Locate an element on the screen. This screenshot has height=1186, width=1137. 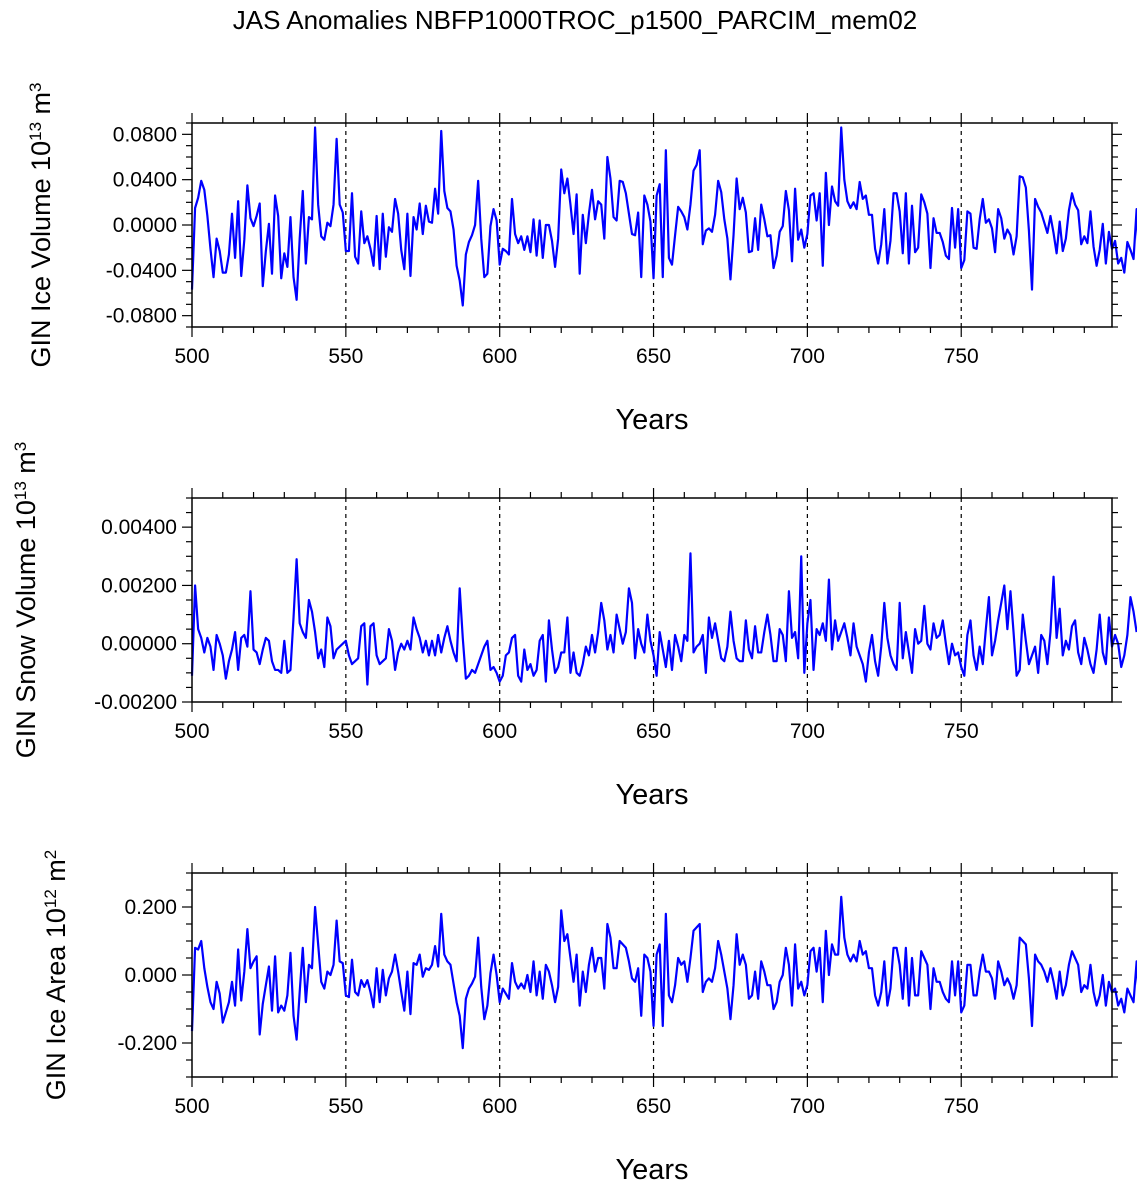
snow-volume-y-tick-label: 0.00200 is located at coordinates (139, 585).